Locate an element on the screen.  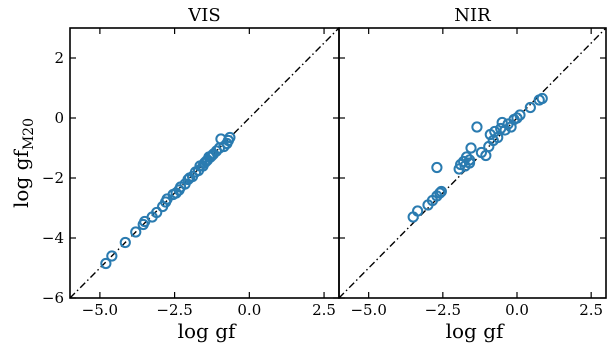
x-axis-label-vis: log gf is located at coordinates (207, 331).